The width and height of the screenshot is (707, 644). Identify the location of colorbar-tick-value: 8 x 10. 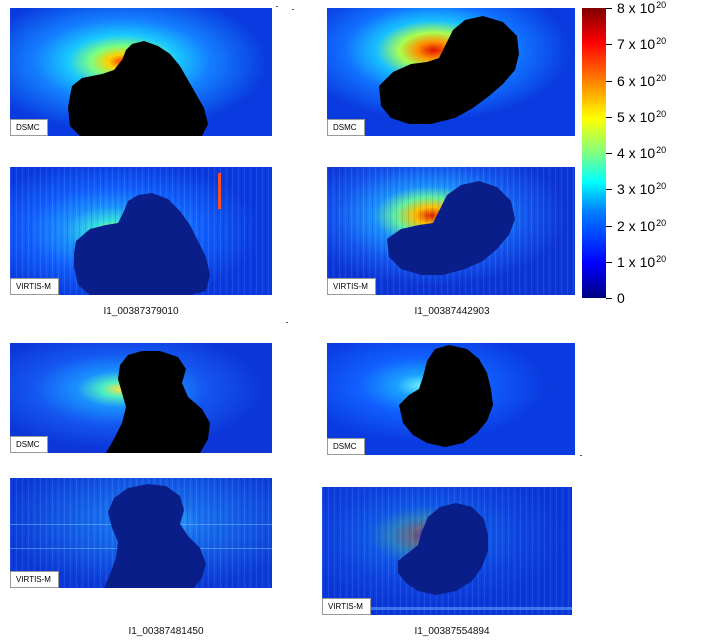
(636, 8).